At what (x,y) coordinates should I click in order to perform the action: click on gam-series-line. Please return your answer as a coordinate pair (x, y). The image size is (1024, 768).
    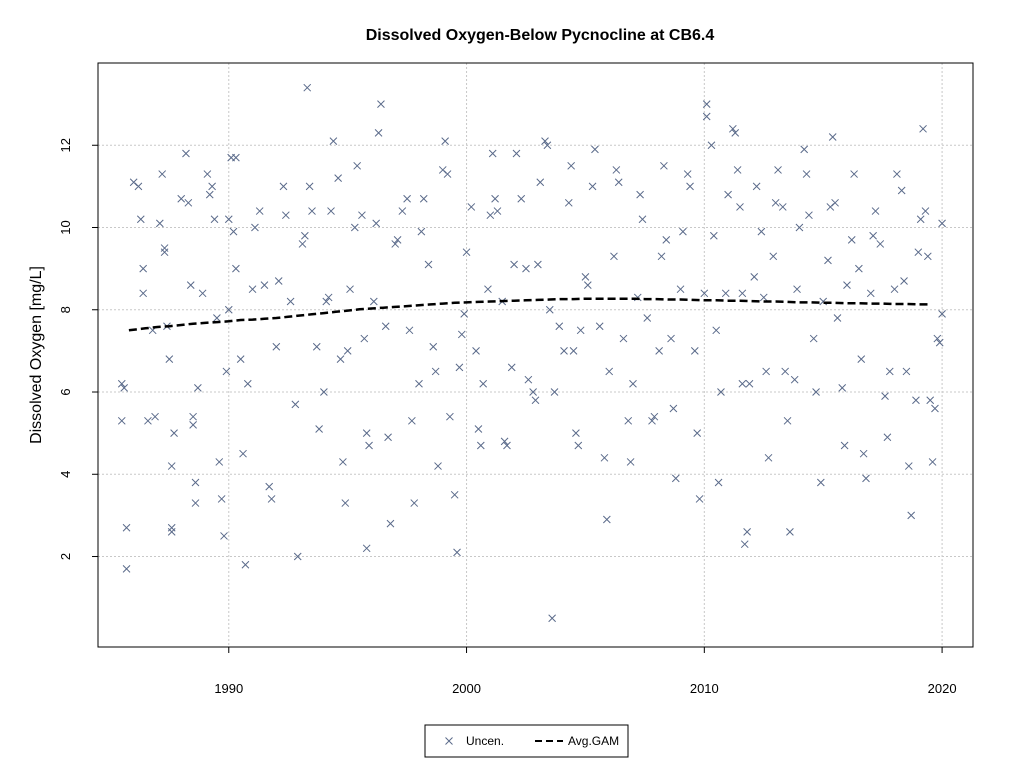
    Looking at the image, I should click on (528, 314).